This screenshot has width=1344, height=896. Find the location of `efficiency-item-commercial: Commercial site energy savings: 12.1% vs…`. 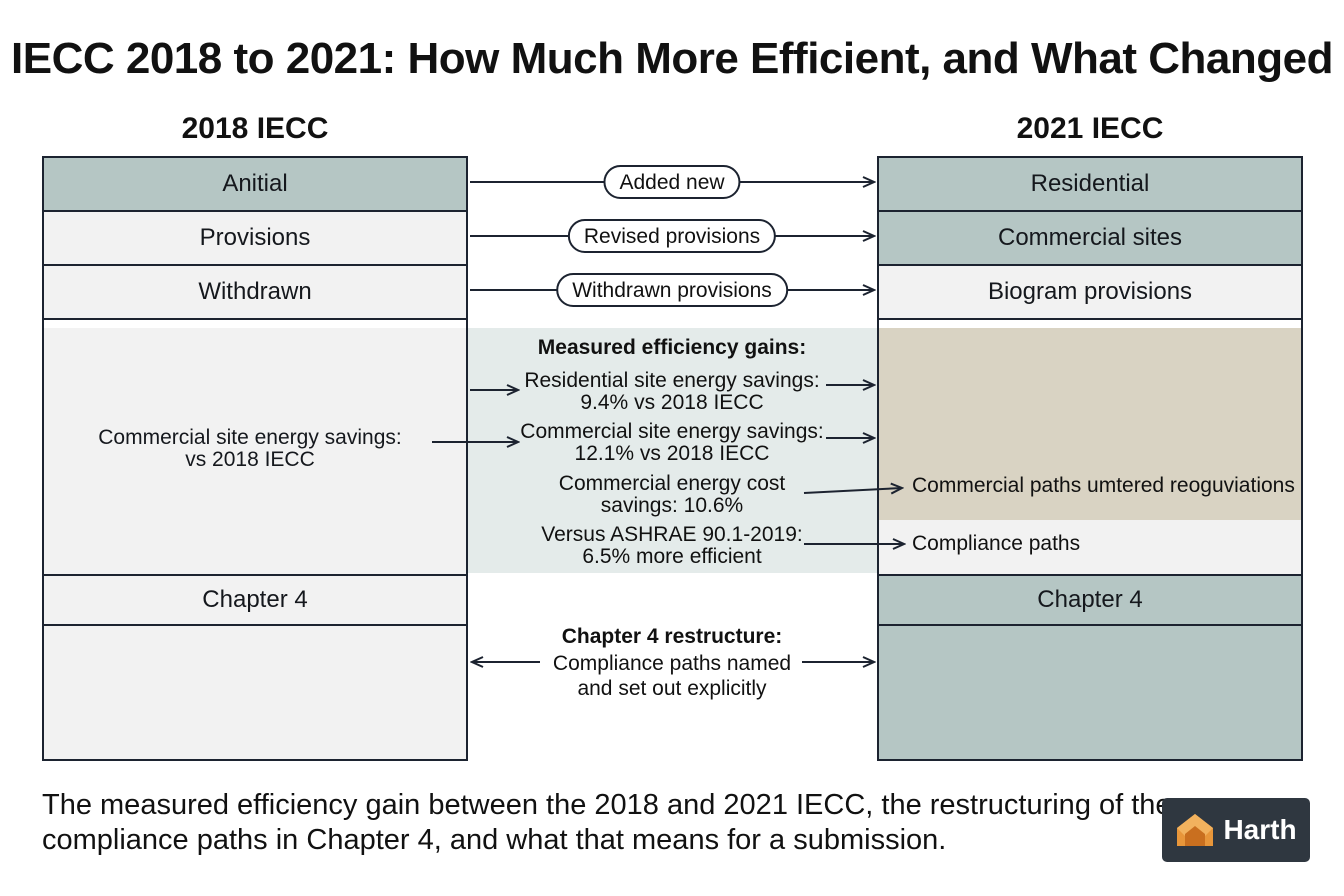

efficiency-item-commercial: Commercial site energy savings: 12.1% vs… is located at coordinates (672, 442).